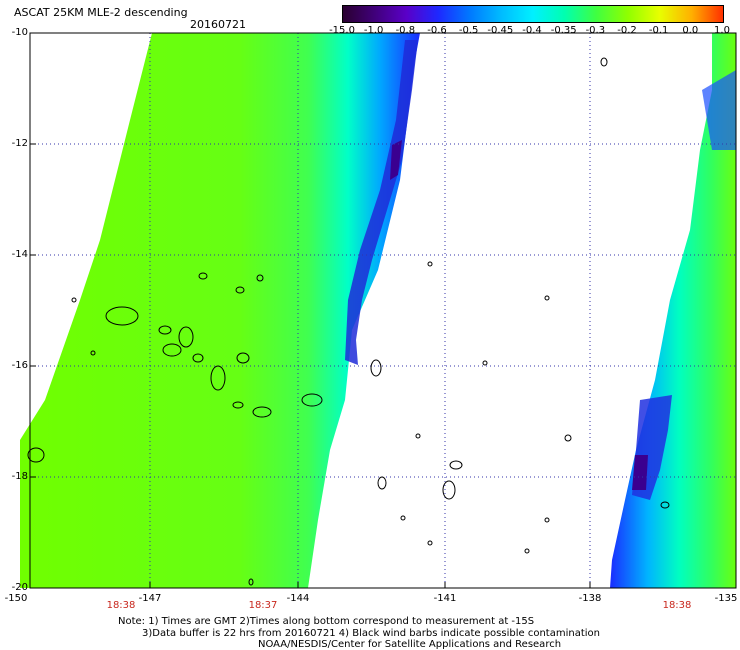  What do you see at coordinates (437, 30) in the screenshot?
I see `colorbar-label: -0.6` at bounding box center [437, 30].